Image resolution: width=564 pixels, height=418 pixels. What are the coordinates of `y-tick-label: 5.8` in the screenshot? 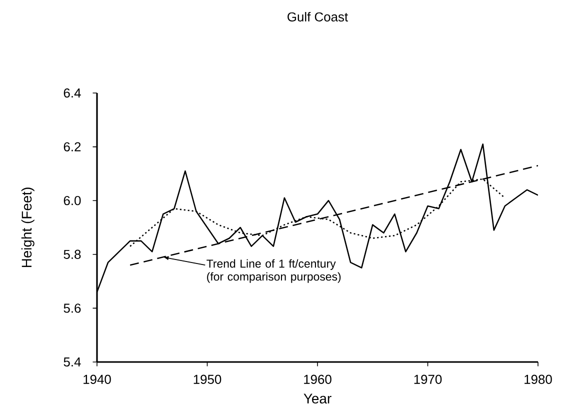 It's located at (72, 254).